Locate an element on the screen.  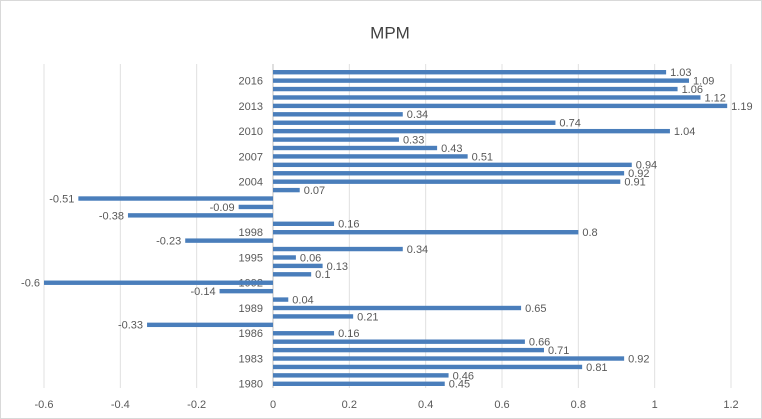
y-tick-label: 2010 is located at coordinates (251, 132).